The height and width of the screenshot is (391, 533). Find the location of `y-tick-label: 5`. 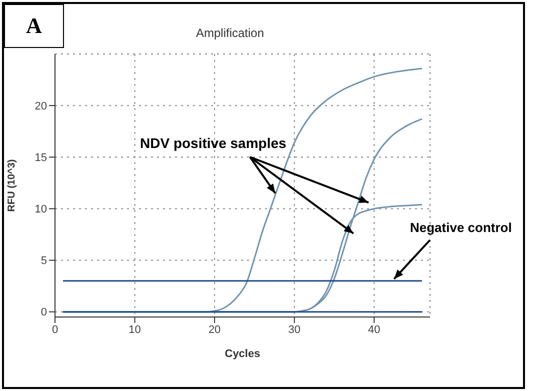

y-tick-label: 5 is located at coordinates (43, 261).